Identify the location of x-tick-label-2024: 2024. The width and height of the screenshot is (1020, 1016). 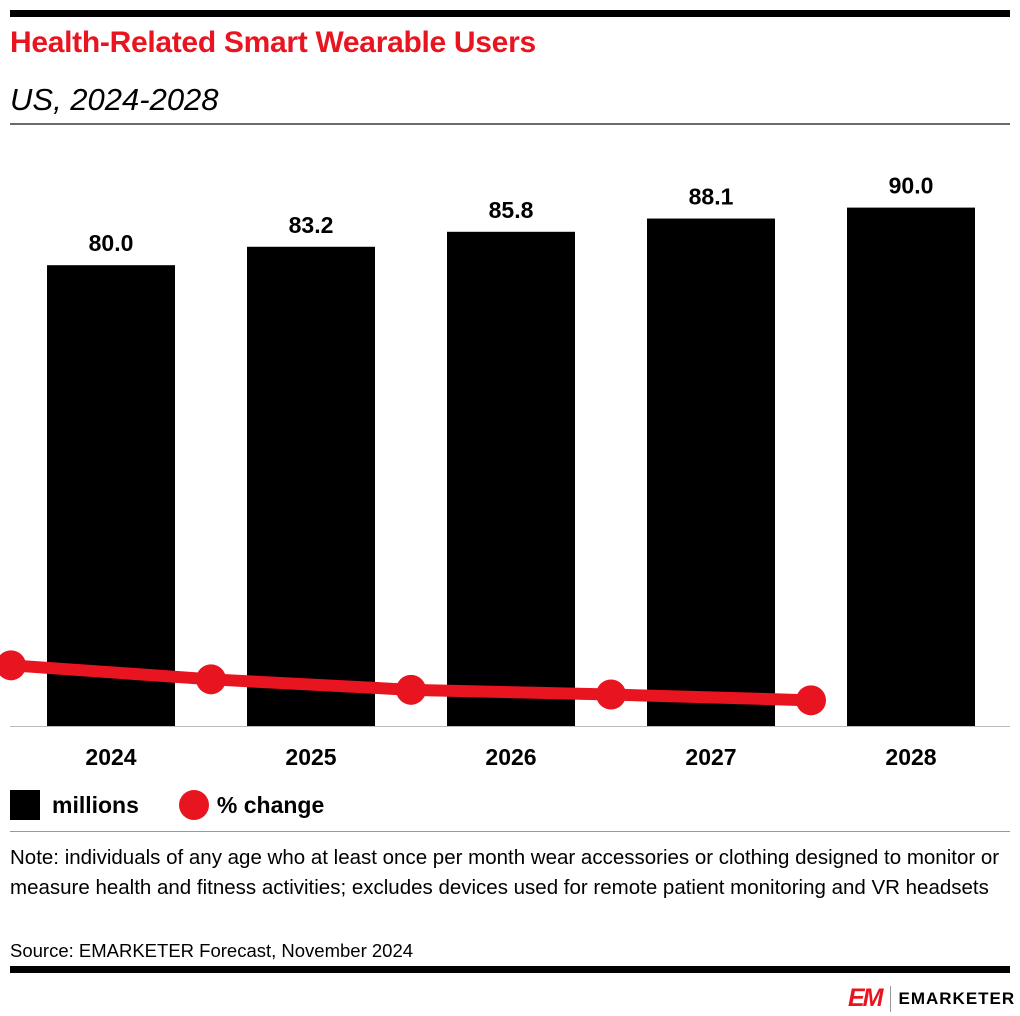
(110, 757).